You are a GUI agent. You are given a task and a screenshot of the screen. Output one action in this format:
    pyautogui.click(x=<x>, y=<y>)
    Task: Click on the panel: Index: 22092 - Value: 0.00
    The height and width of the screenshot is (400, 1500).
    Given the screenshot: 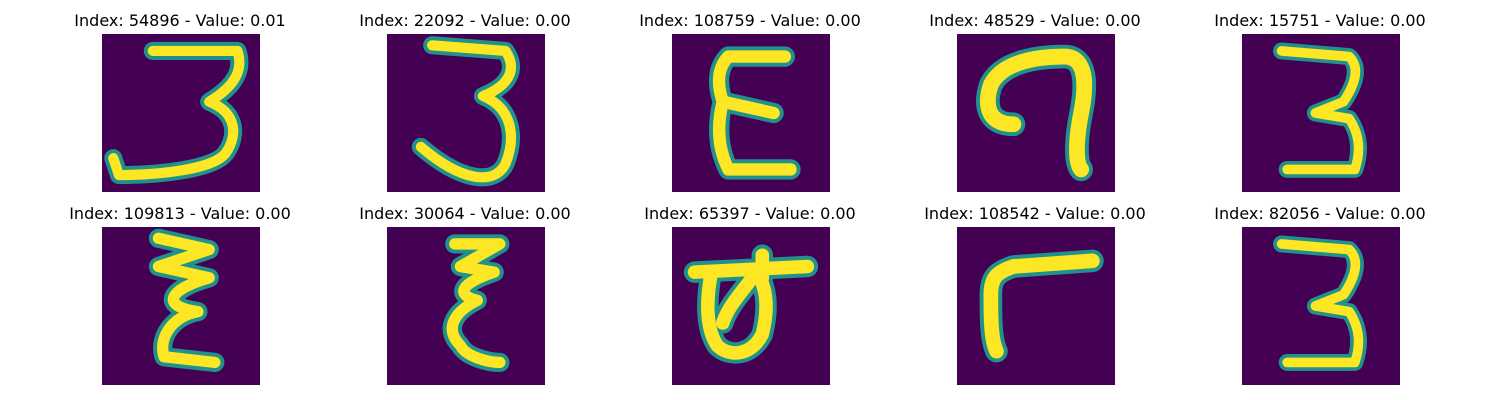 What is the action you would take?
    pyautogui.click(x=465, y=107)
    